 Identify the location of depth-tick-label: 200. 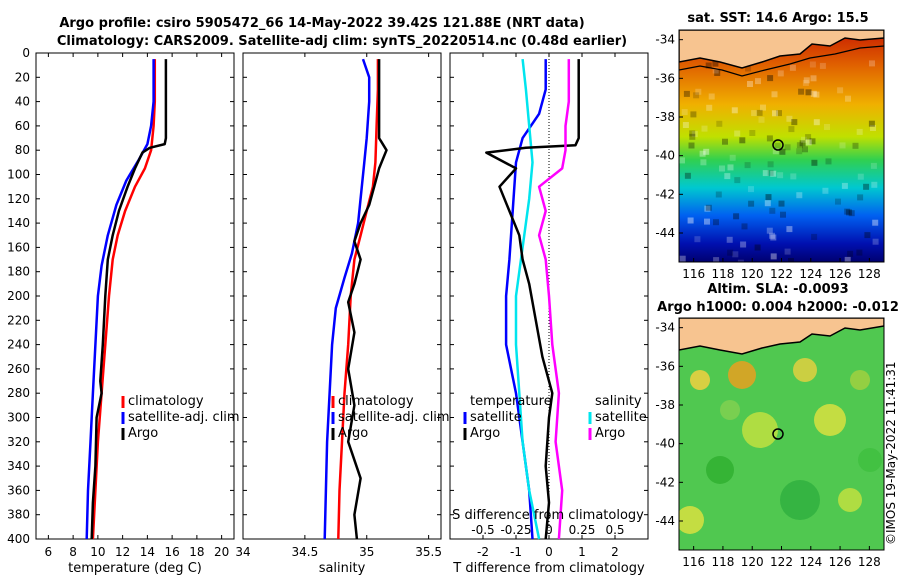
(18, 296).